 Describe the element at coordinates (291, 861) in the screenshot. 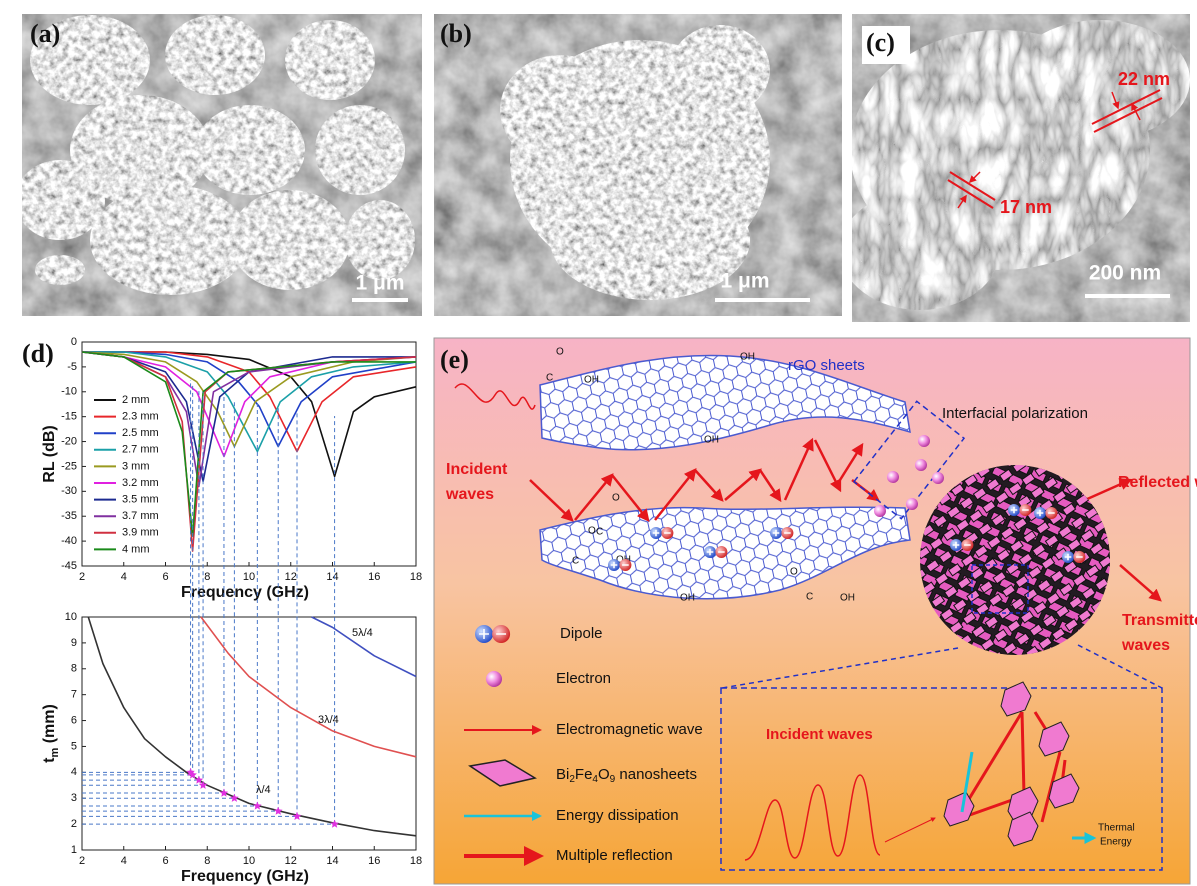

I see `x-tick-label: 12` at that location.